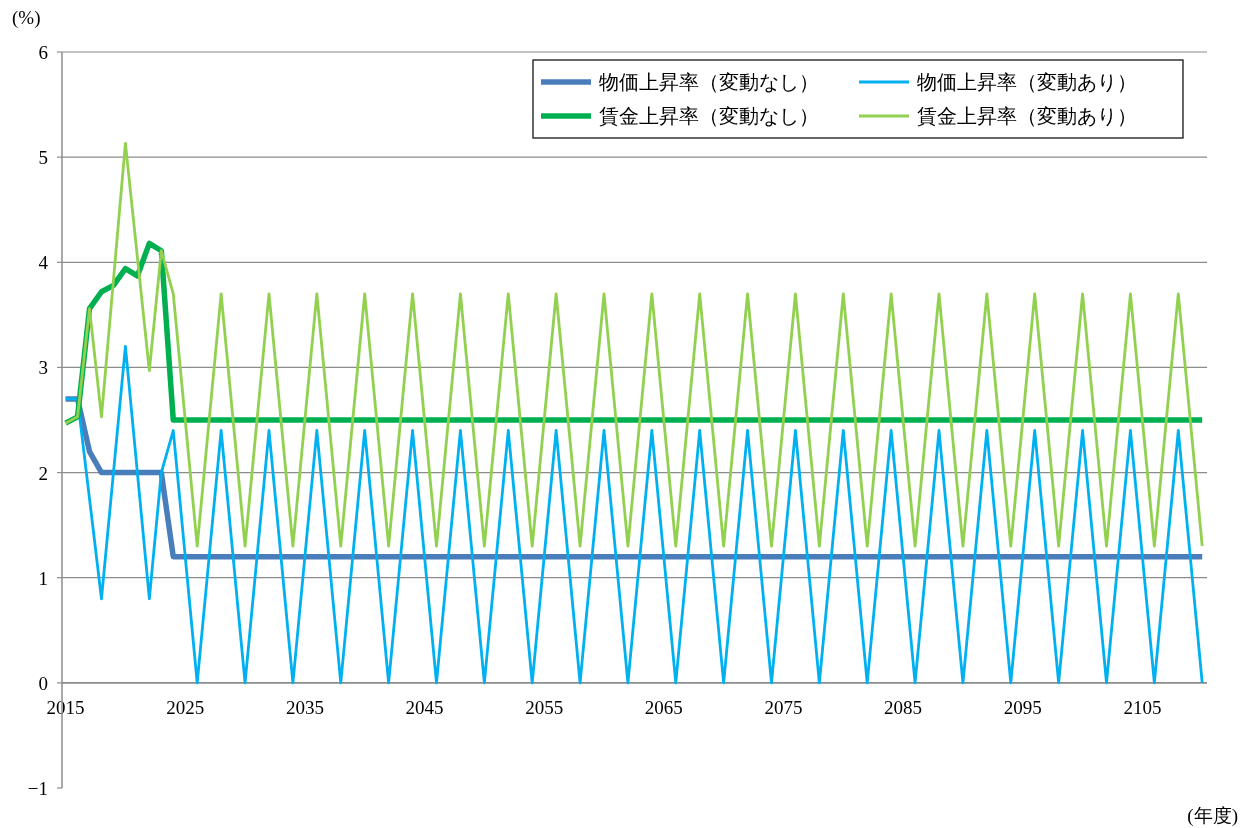 Image resolution: width=1244 pixels, height=828 pixels. What do you see at coordinates (43, 52) in the screenshot?
I see `y-tick-label: 6` at bounding box center [43, 52].